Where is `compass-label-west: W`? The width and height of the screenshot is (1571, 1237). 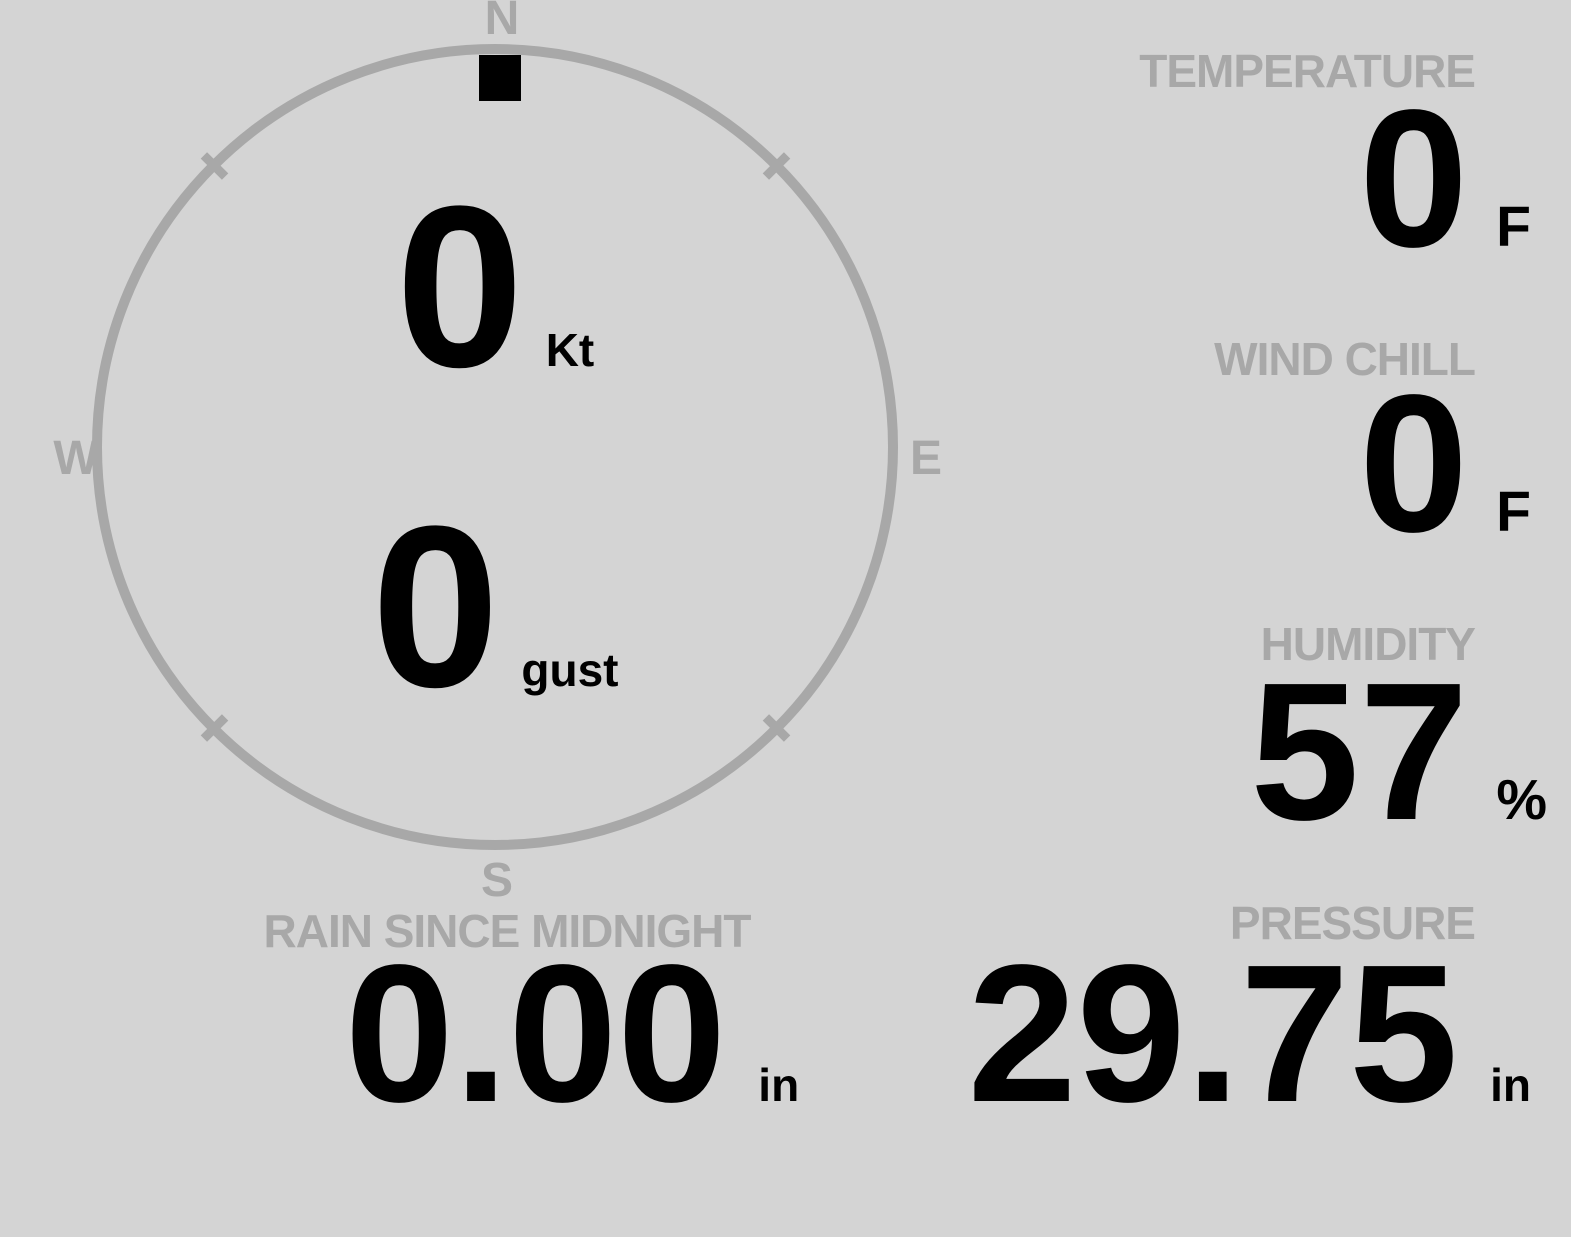 compass-label-west: W is located at coordinates (76, 458).